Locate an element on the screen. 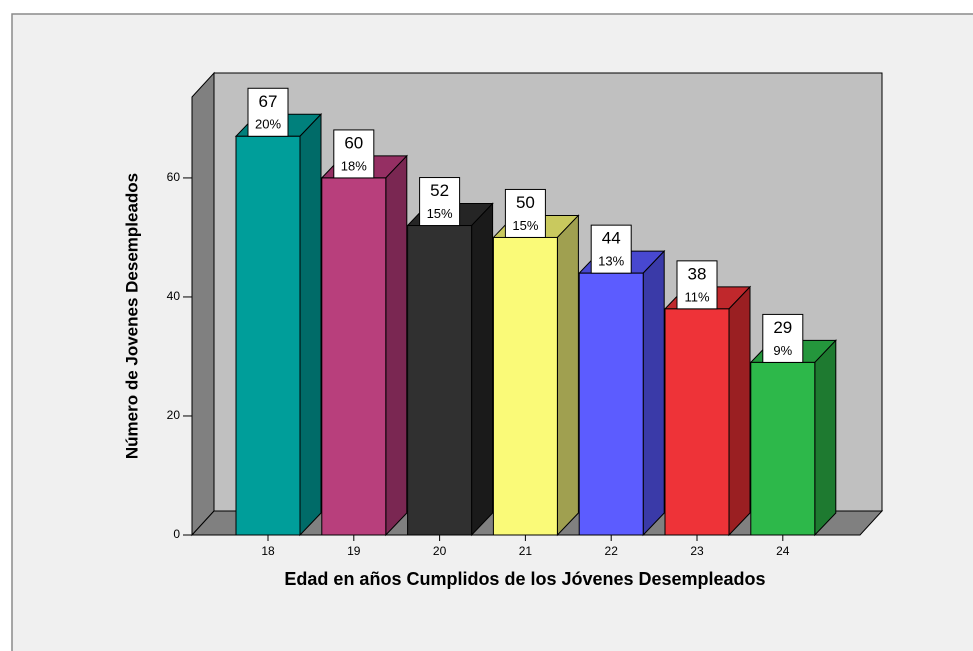 This screenshot has height=651, width=973. value-label: 29 is located at coordinates (782, 327).